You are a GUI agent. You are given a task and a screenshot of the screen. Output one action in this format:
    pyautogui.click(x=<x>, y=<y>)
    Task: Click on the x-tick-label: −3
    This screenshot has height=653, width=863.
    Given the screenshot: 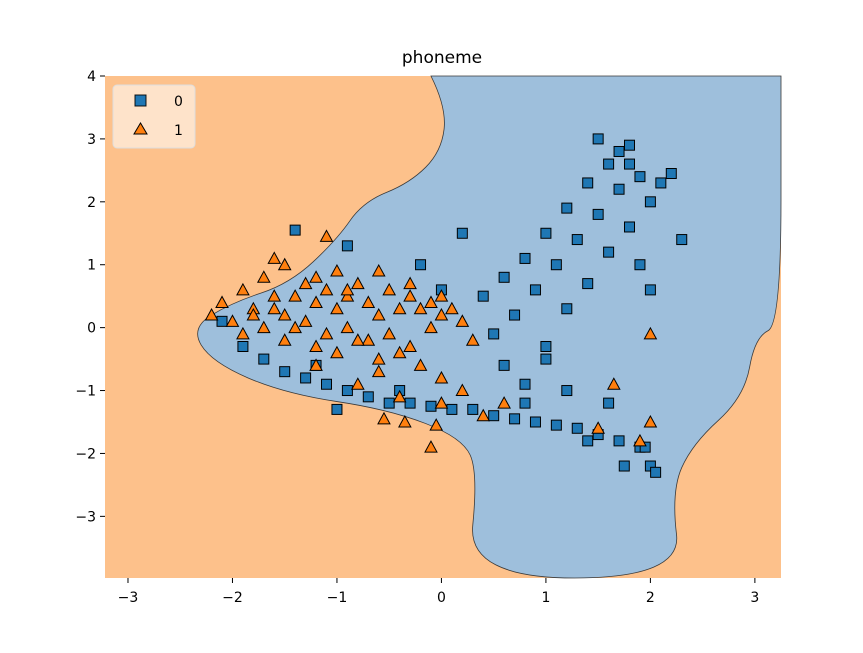 What is the action you would take?
    pyautogui.click(x=128, y=598)
    